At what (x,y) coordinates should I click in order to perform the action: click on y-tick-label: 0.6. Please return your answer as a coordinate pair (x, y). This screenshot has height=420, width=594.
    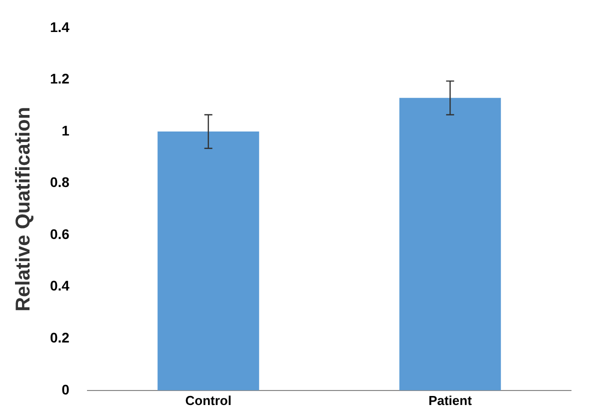
    Looking at the image, I should click on (60, 234).